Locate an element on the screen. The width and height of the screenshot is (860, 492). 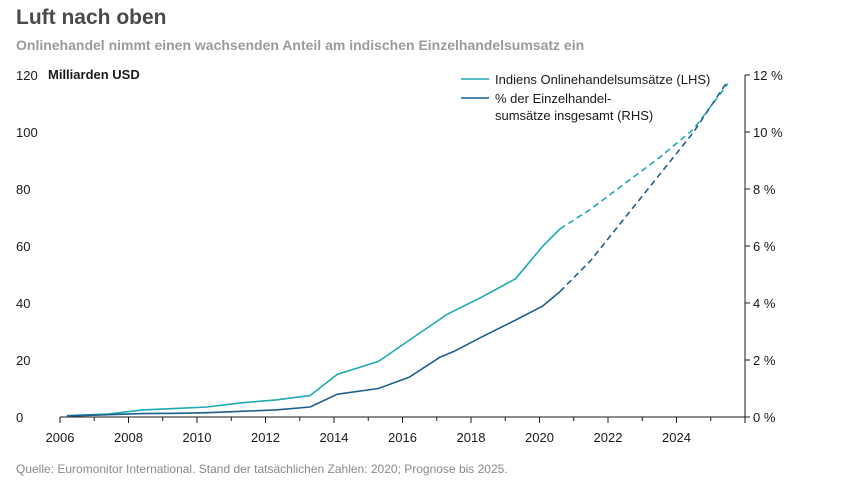
x-tick-label: 2012 is located at coordinates (265, 437).